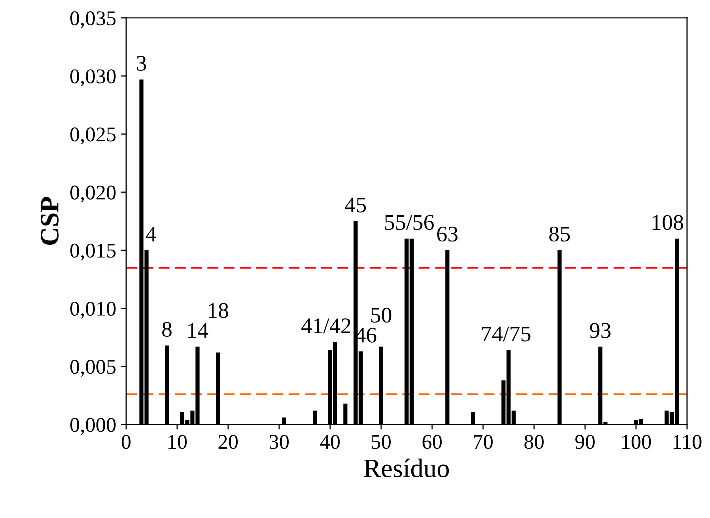 The image size is (710, 518). I want to click on annotation: 55/56, so click(409, 222).